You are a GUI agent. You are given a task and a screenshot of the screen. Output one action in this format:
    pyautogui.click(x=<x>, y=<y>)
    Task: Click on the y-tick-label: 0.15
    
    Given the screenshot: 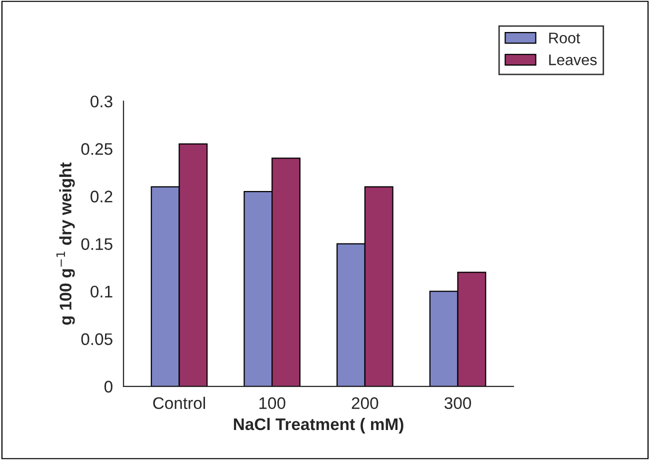 What is the action you would take?
    pyautogui.click(x=96, y=244)
    